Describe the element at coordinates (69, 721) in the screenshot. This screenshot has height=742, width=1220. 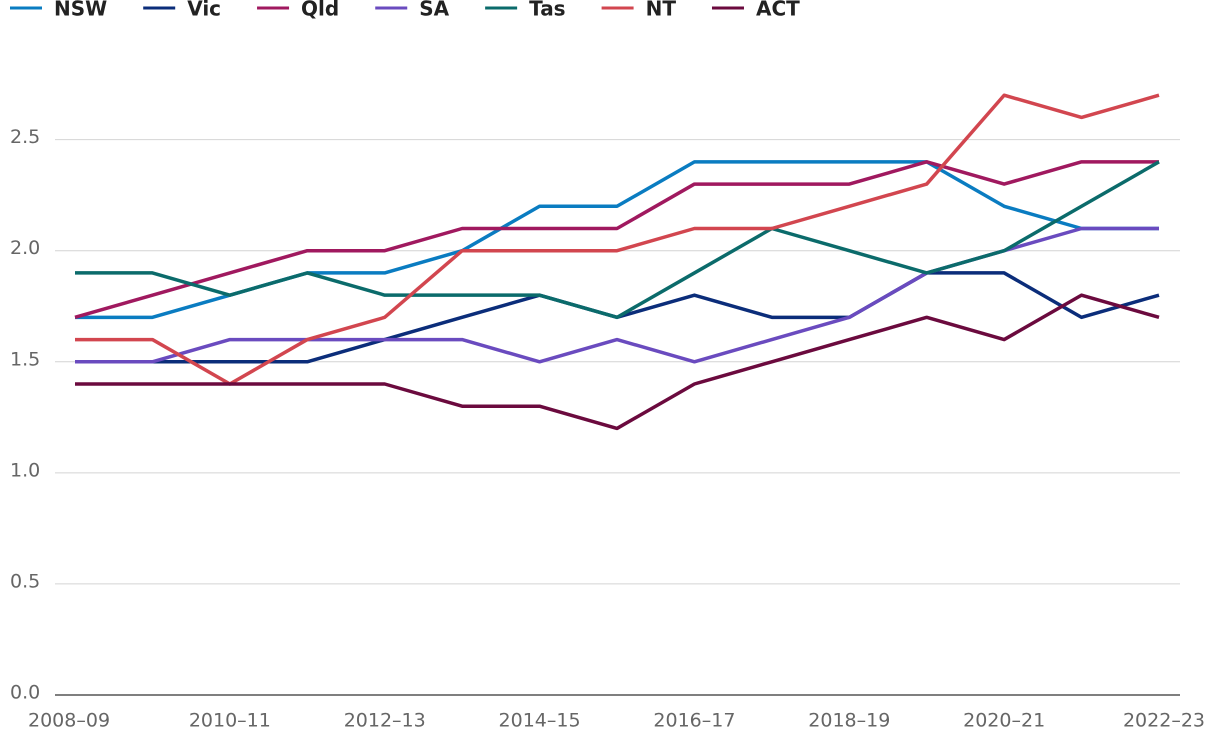
I see `x-tick-label: 2008–09` at that location.